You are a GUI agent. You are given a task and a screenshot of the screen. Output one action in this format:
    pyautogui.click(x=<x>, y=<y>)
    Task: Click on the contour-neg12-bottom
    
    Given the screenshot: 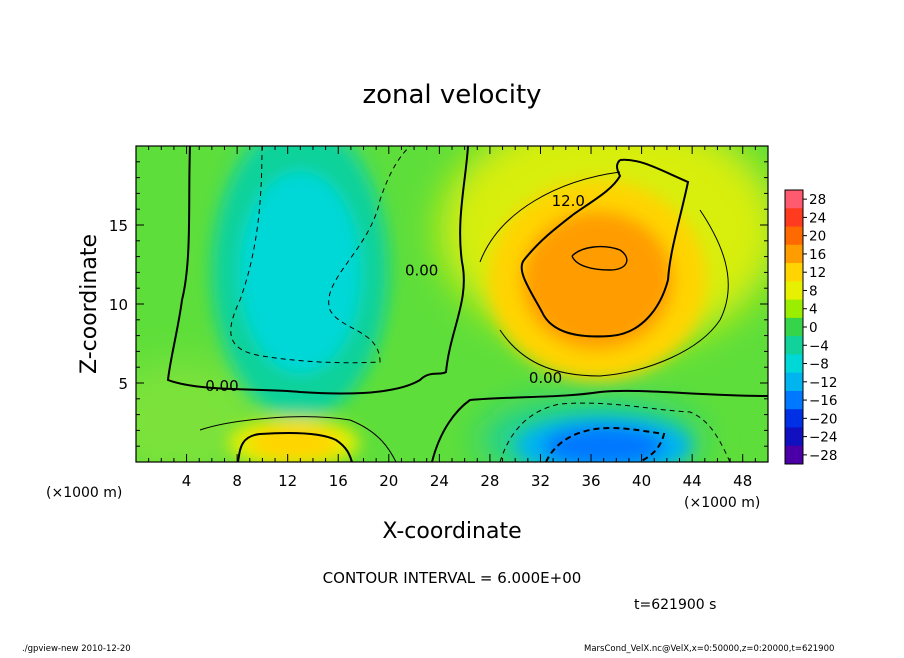 What is the action you would take?
    pyautogui.click(x=605, y=444)
    